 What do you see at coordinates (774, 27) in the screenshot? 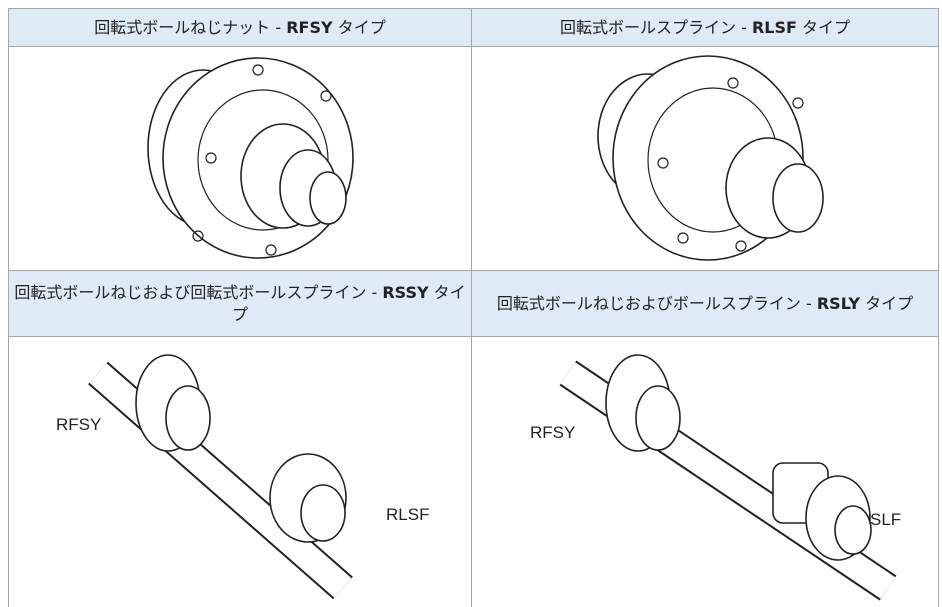
I see `header-code: RLSF` at bounding box center [774, 27].